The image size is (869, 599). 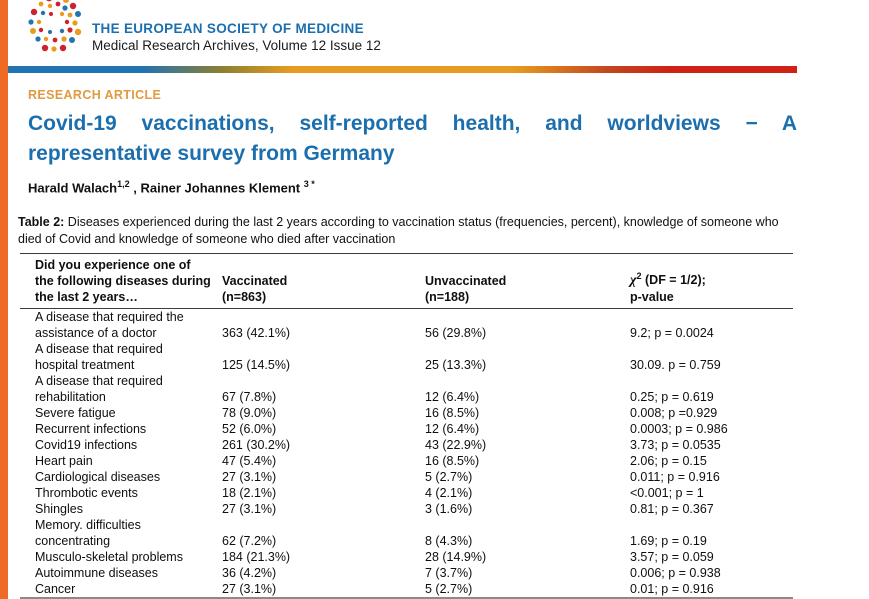 I want to click on vaccinated-value: 36 (4.2%), so click(x=249, y=573).